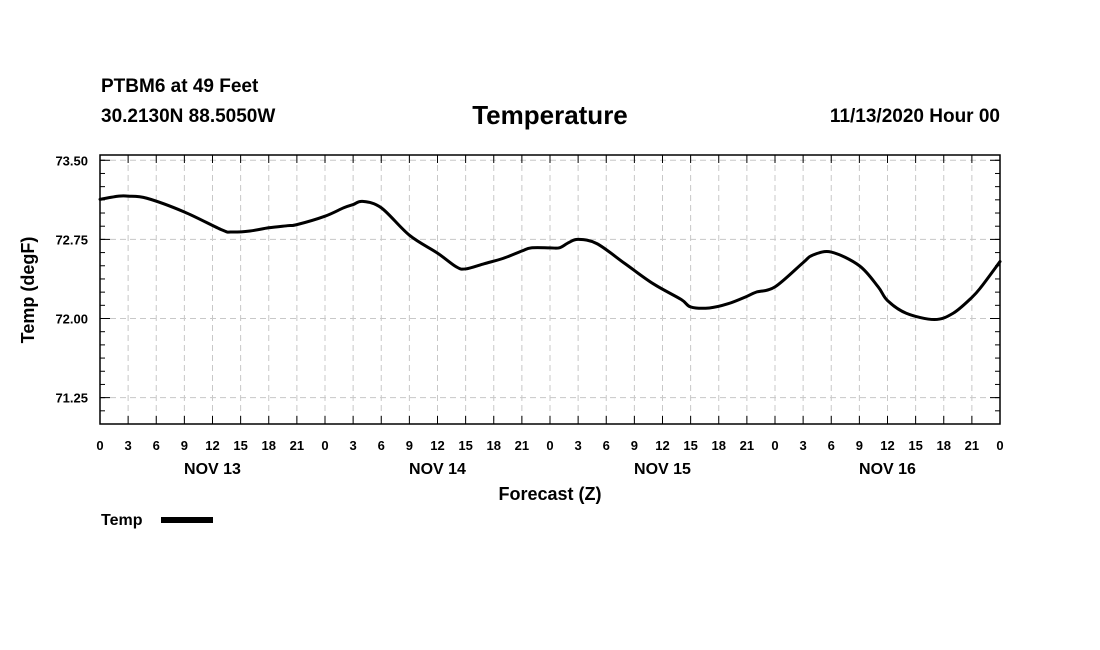 The width and height of the screenshot is (1100, 650). I want to click on y-tick-label: 72.75, so click(71, 239).